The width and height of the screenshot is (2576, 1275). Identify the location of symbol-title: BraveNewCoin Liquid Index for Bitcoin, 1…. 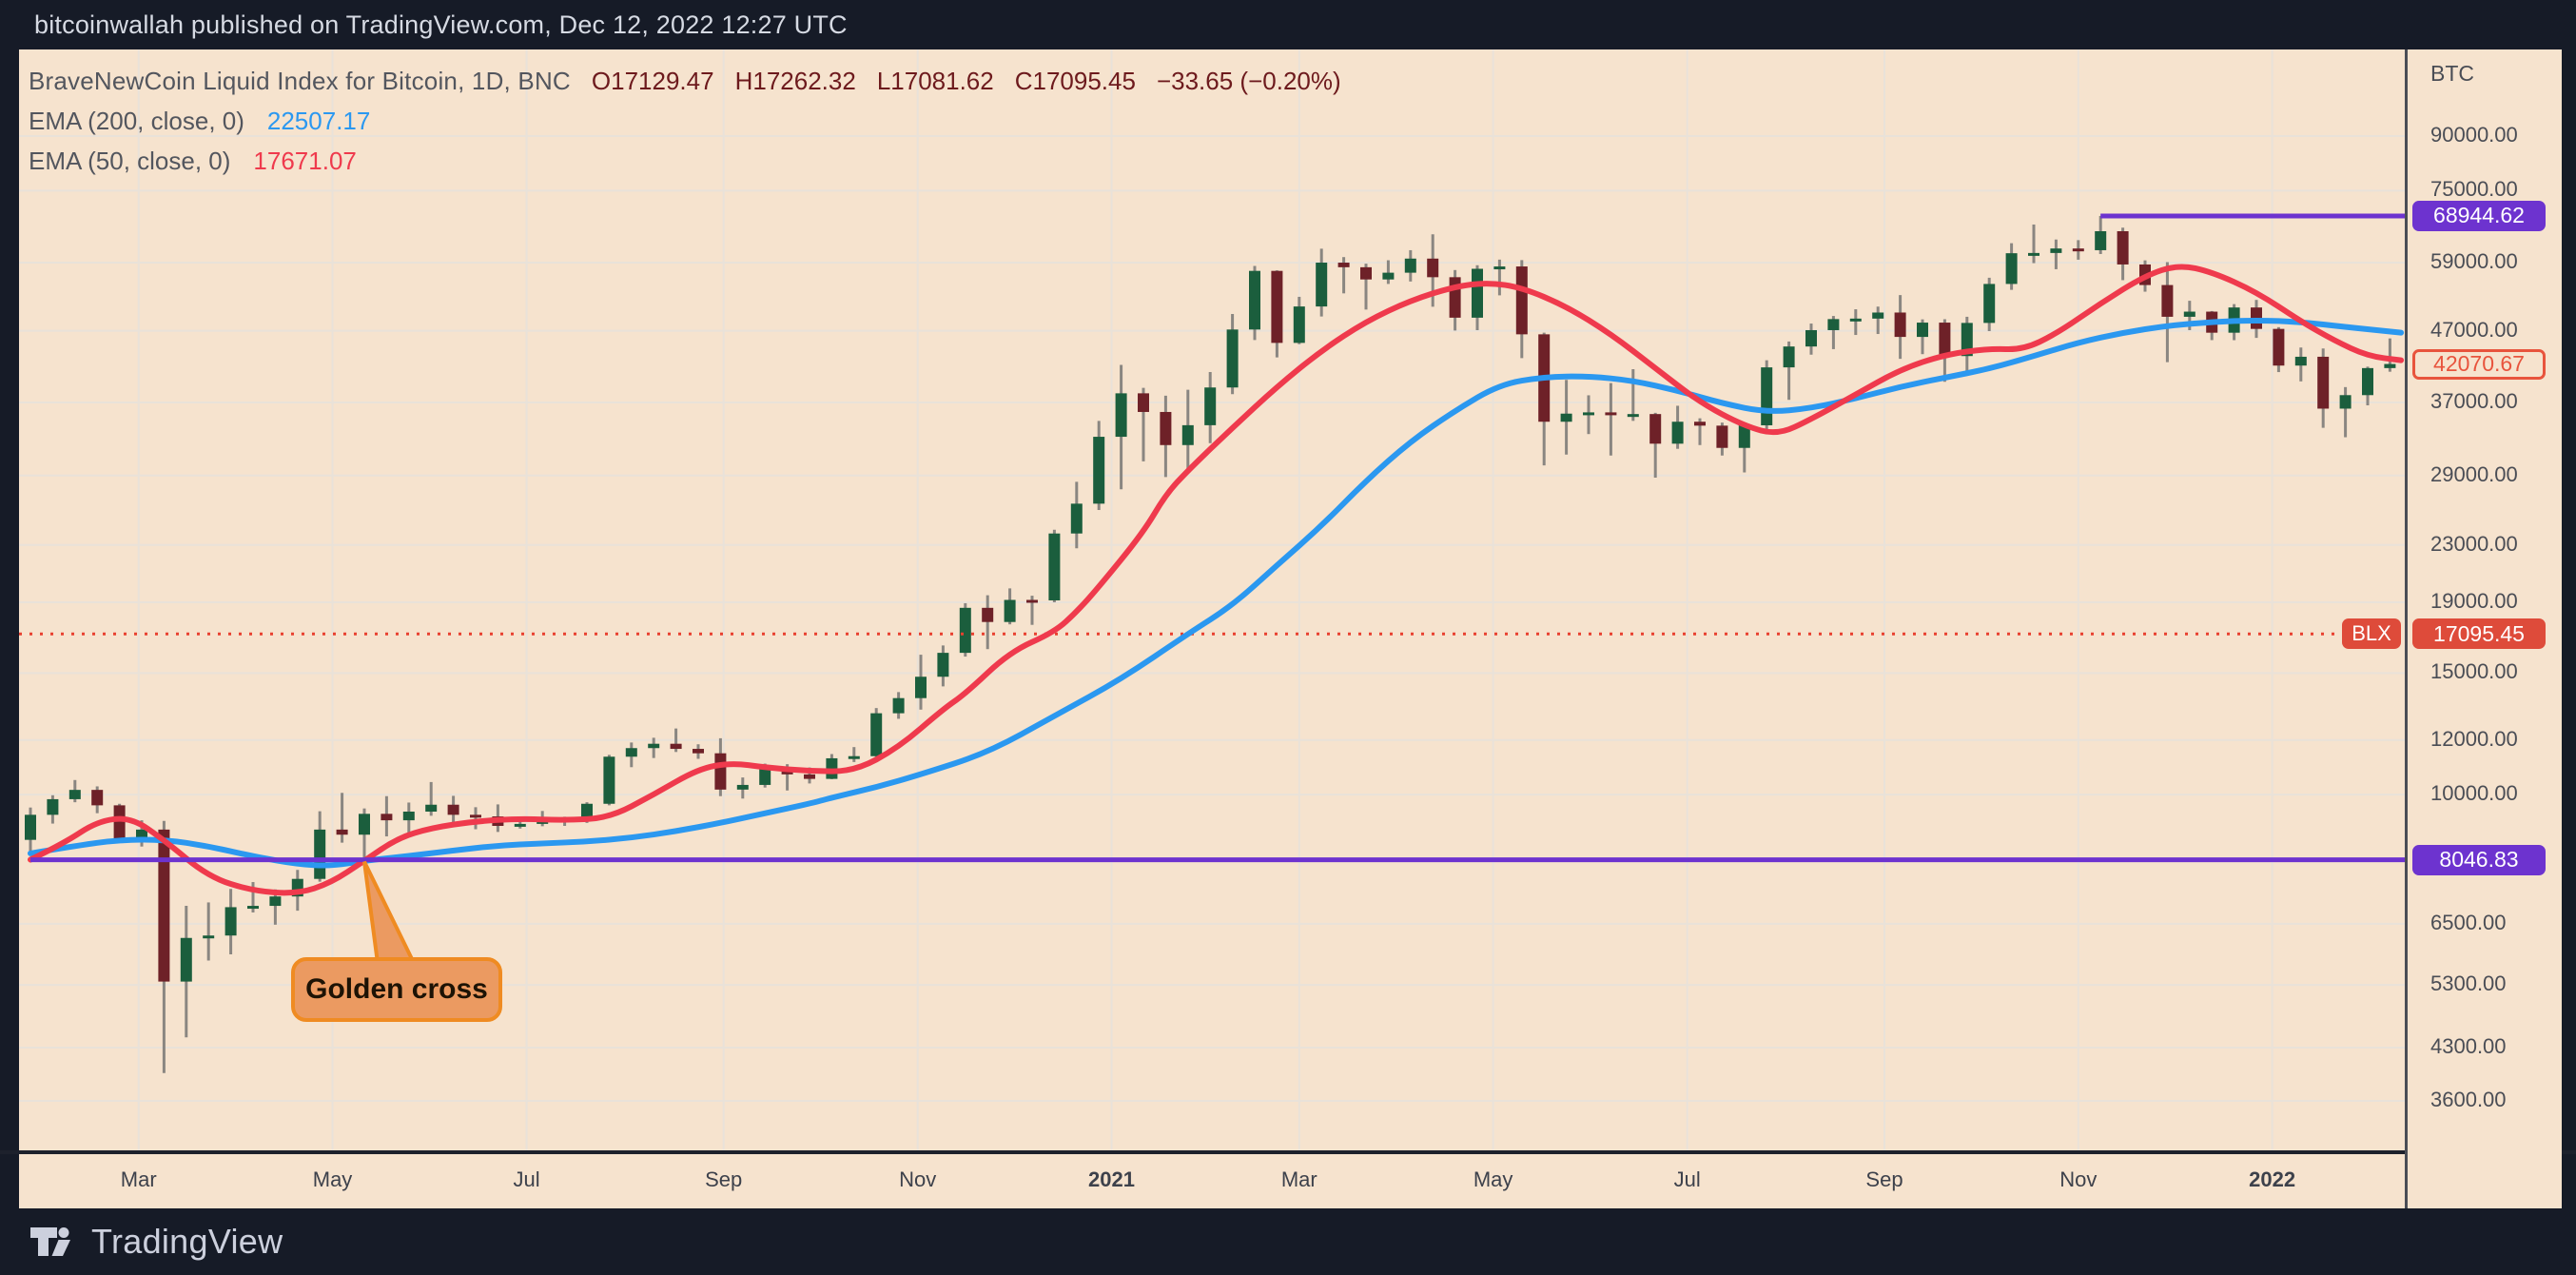
(300, 80).